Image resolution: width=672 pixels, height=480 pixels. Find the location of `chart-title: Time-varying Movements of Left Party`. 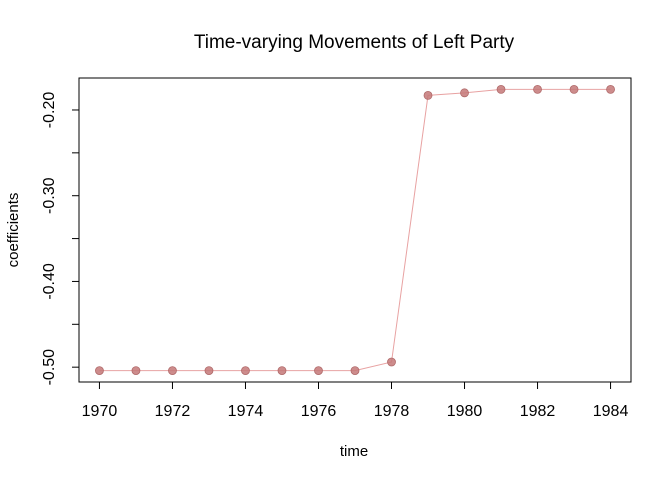

chart-title: Time-varying Movements of Left Party is located at coordinates (354, 42).